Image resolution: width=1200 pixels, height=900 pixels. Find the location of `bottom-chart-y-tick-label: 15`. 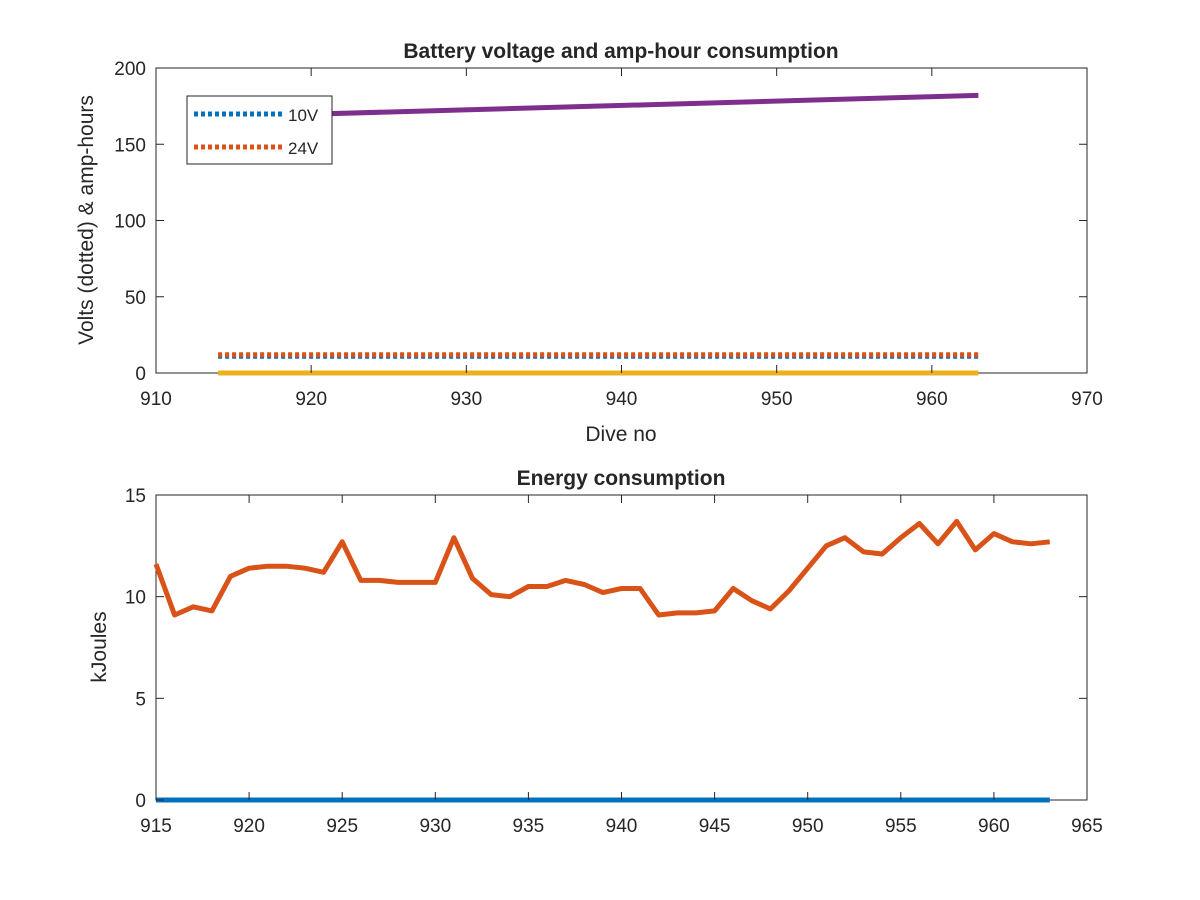

bottom-chart-y-tick-label: 15 is located at coordinates (135, 496).